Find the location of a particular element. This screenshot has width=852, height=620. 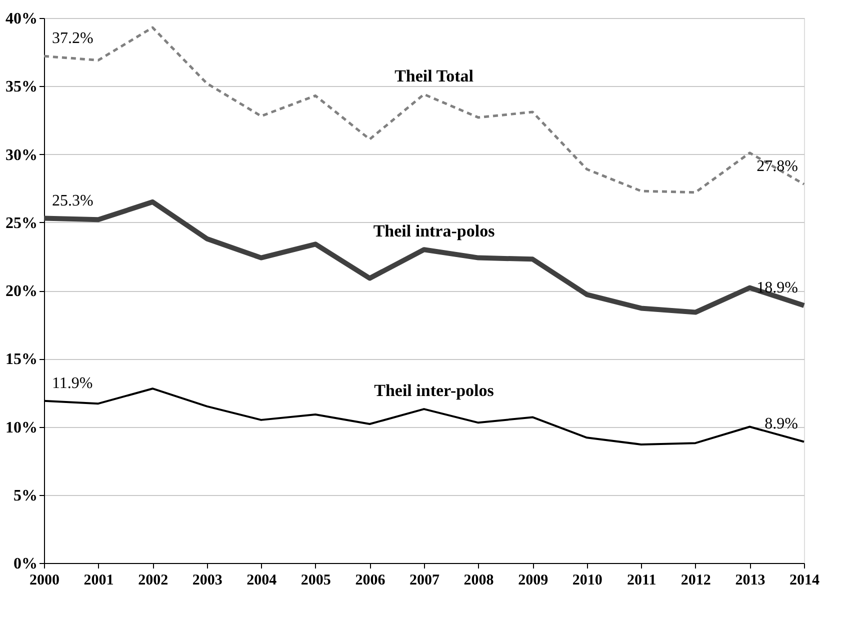

x-tick-label: 2010 is located at coordinates (587, 580).